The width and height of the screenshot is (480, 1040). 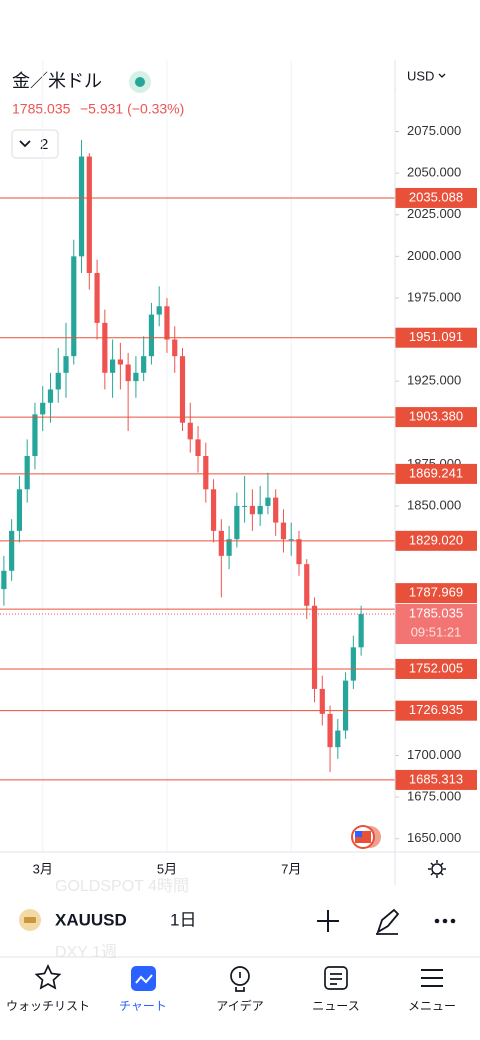 What do you see at coordinates (291, 868) in the screenshot?
I see `x-tick-label: 7月` at bounding box center [291, 868].